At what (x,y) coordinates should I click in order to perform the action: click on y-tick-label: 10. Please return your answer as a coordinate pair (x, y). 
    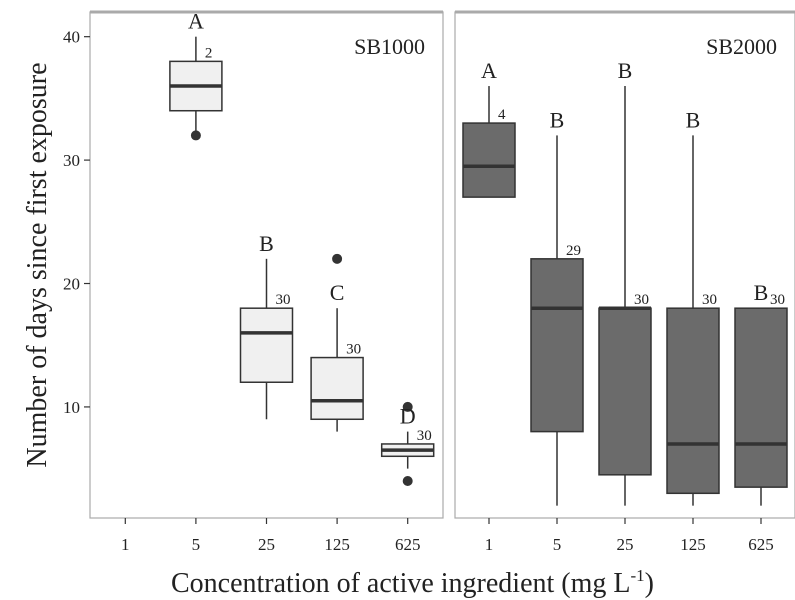
    Looking at the image, I should click on (71, 407).